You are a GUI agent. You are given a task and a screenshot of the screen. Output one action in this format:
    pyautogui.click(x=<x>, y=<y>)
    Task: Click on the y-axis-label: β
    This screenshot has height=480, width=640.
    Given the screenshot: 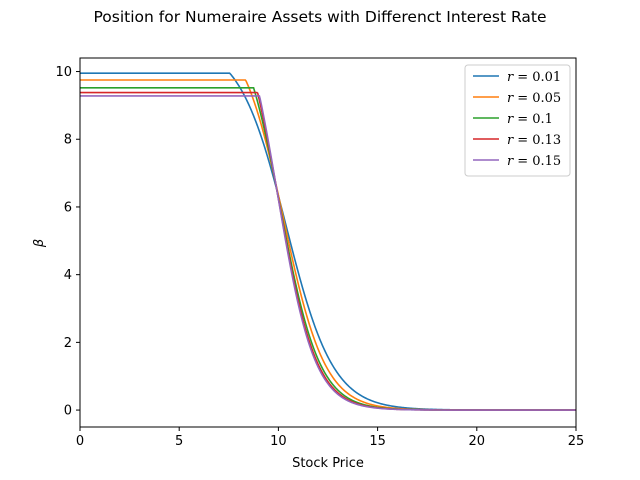 What is the action you would take?
    pyautogui.click(x=39, y=243)
    